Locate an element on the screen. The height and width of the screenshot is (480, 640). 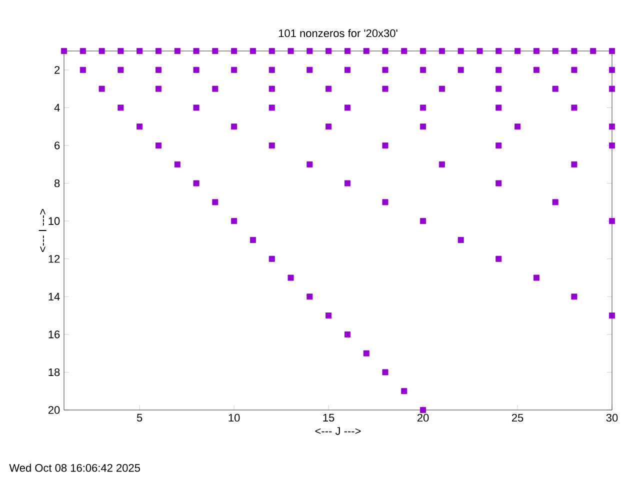
x-tick-label: 20 is located at coordinates (423, 418).